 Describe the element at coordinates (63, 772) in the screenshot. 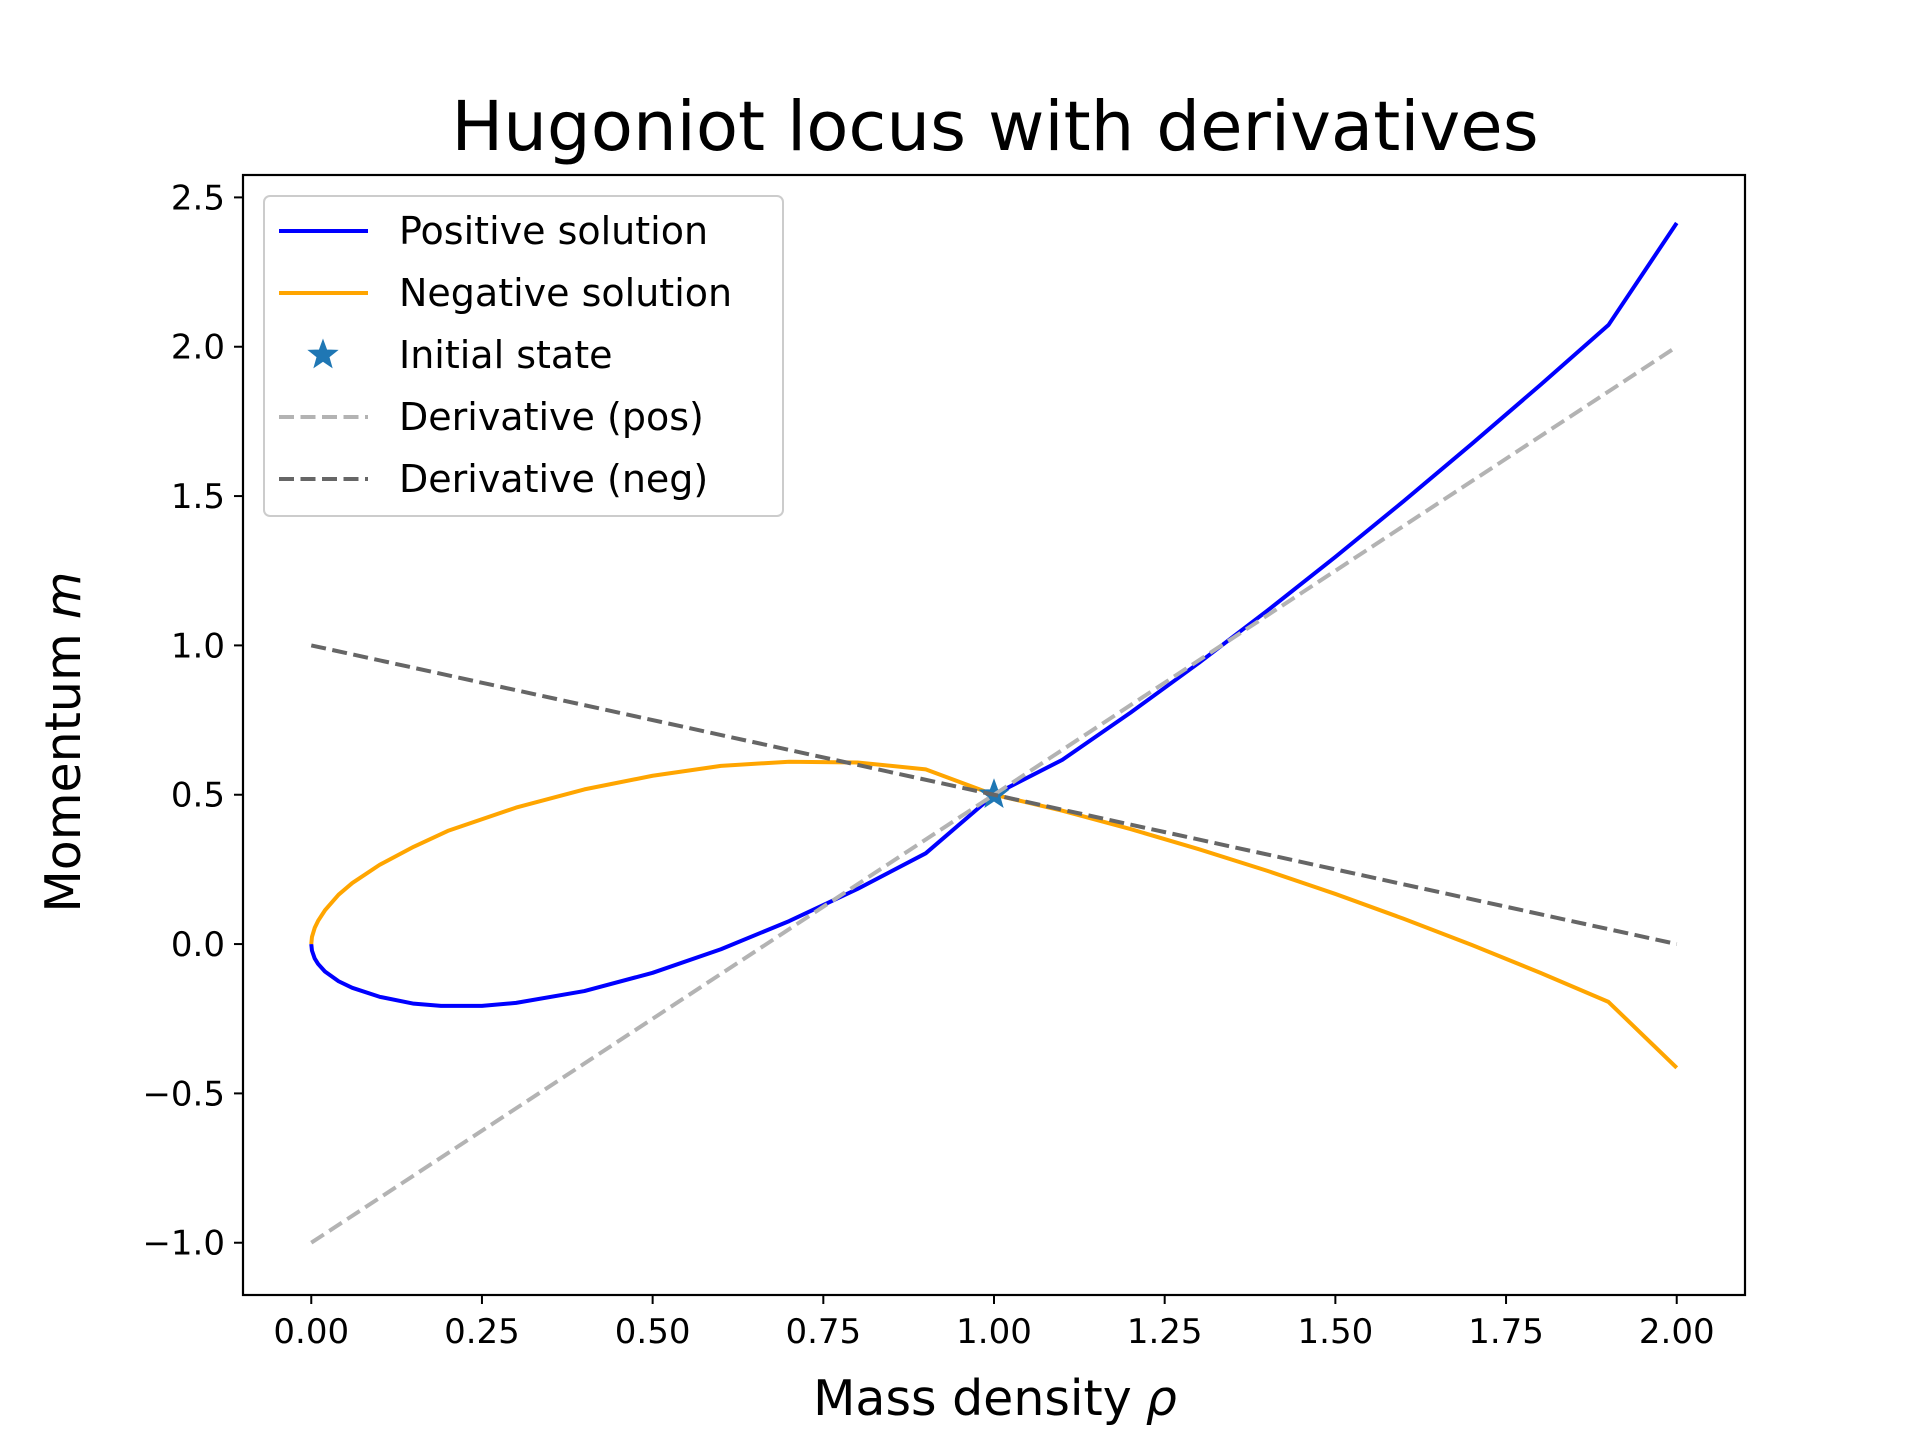

I see `y-axis-label-text: Momentum` at that location.